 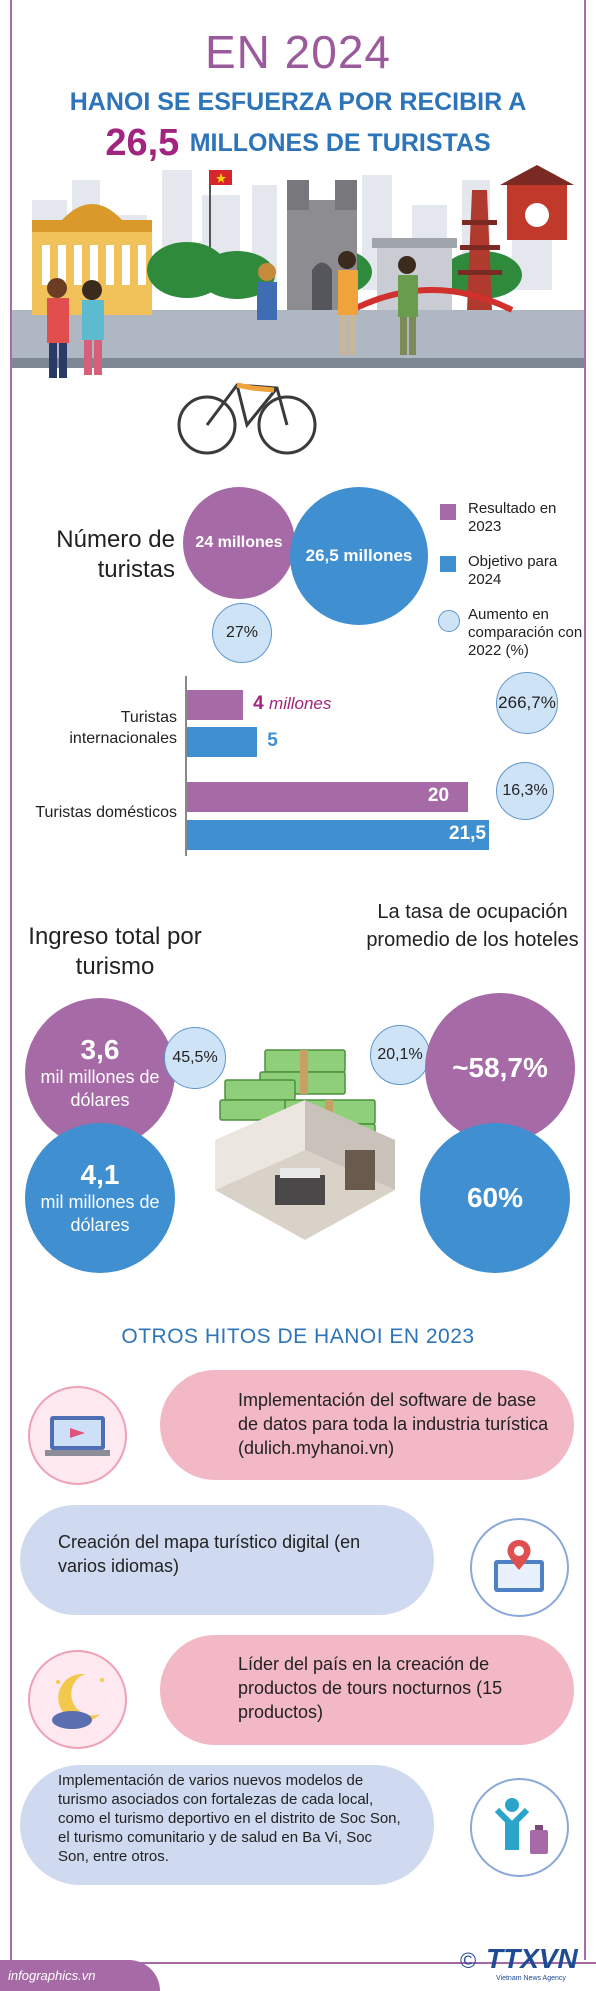 I want to click on tourists-heading: Número de turistas, so click(x=115, y=554).